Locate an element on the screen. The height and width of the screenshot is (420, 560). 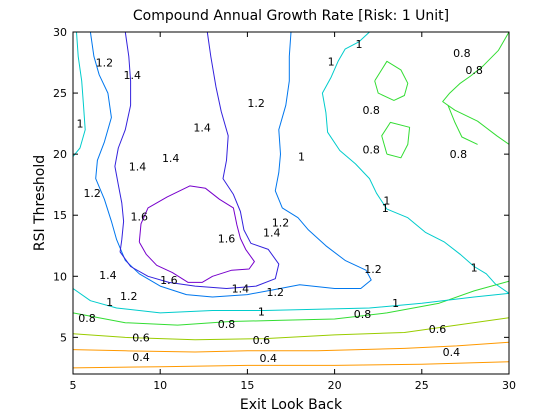
contour-label-1-9: 1 is located at coordinates (80, 124).